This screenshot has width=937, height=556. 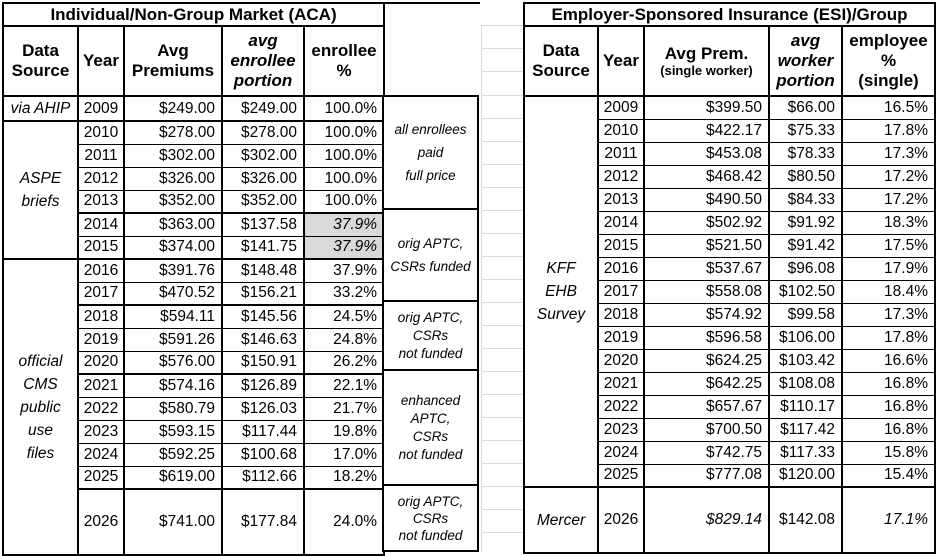 I want to click on premium-cell: $742.75, so click(x=706, y=452).